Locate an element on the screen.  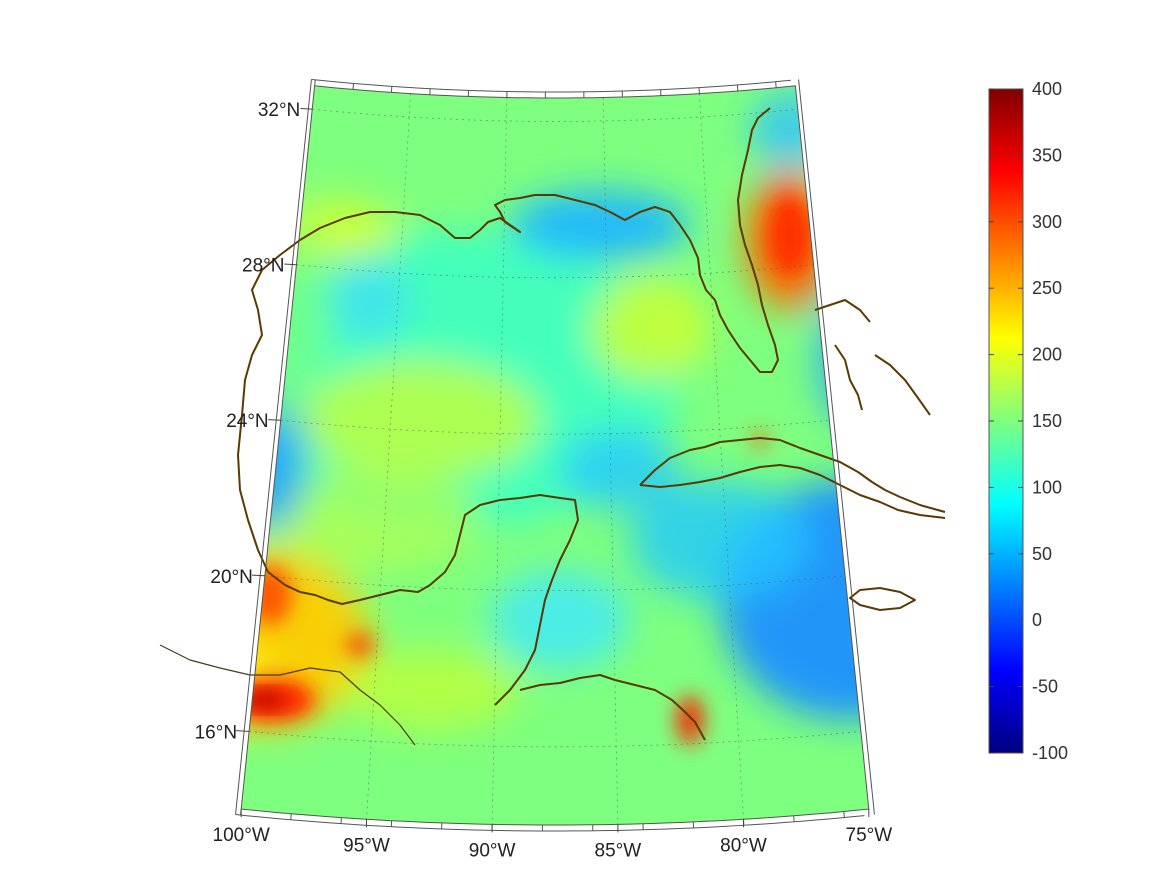
cuba-coastline is located at coordinates (792, 478).